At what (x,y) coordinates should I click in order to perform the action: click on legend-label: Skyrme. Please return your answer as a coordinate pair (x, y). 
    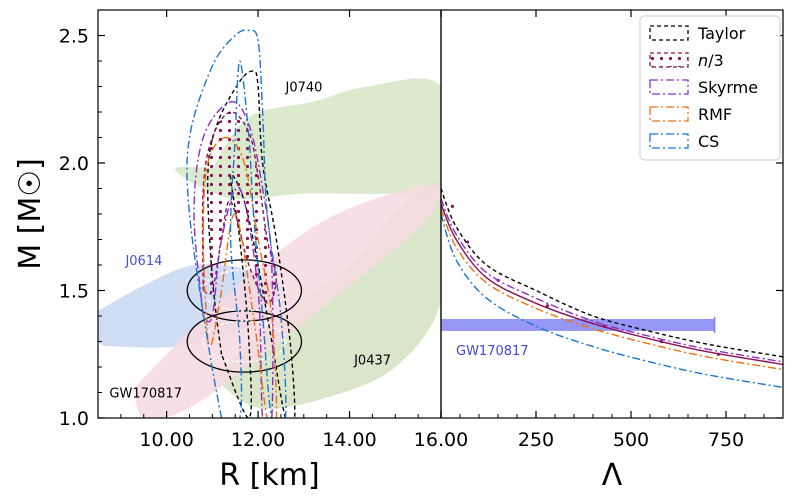
    Looking at the image, I should click on (728, 87).